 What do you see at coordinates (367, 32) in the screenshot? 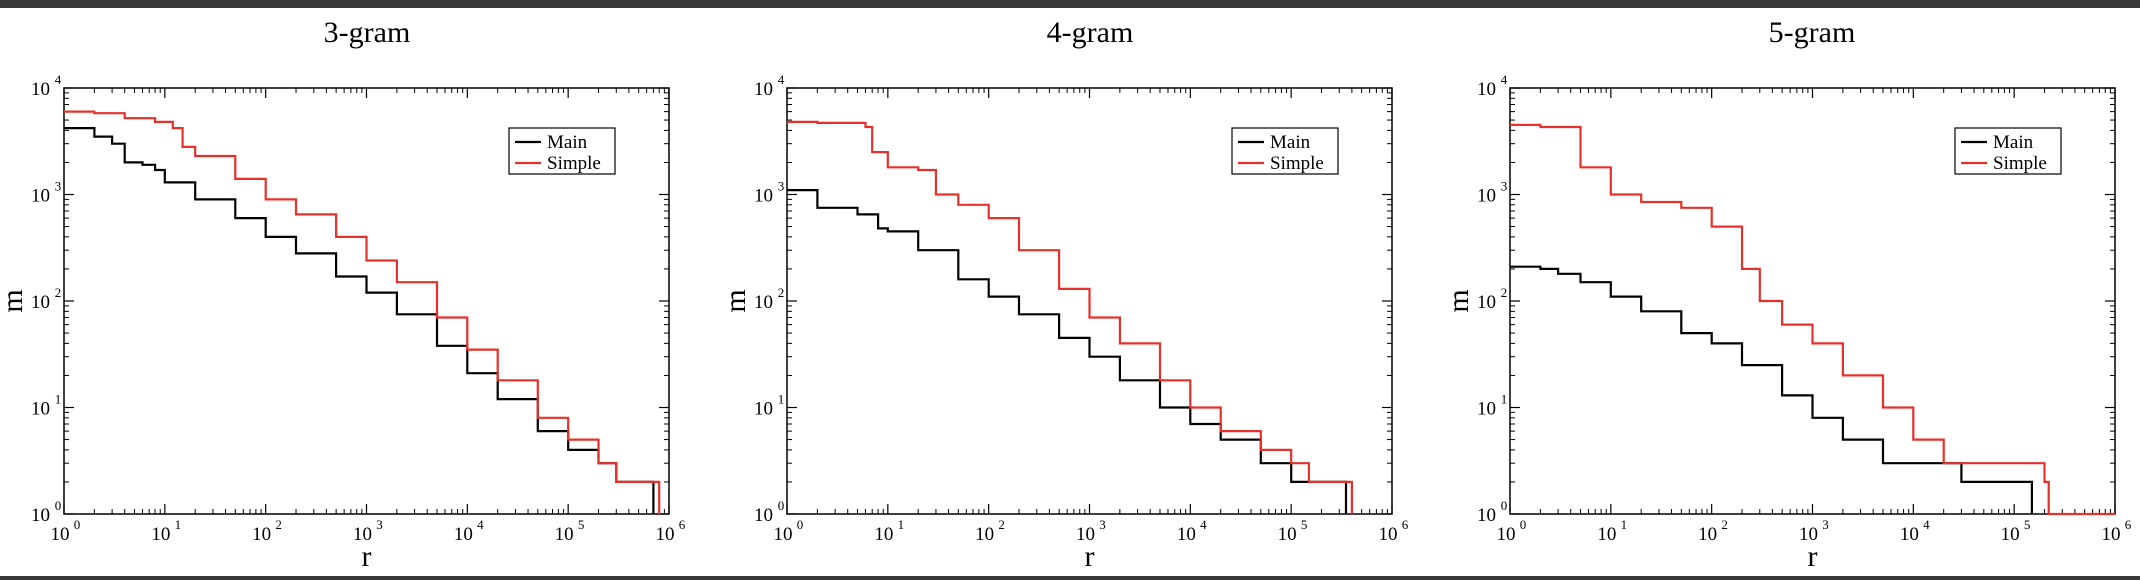
I see `chart-title: 3-gram` at bounding box center [367, 32].